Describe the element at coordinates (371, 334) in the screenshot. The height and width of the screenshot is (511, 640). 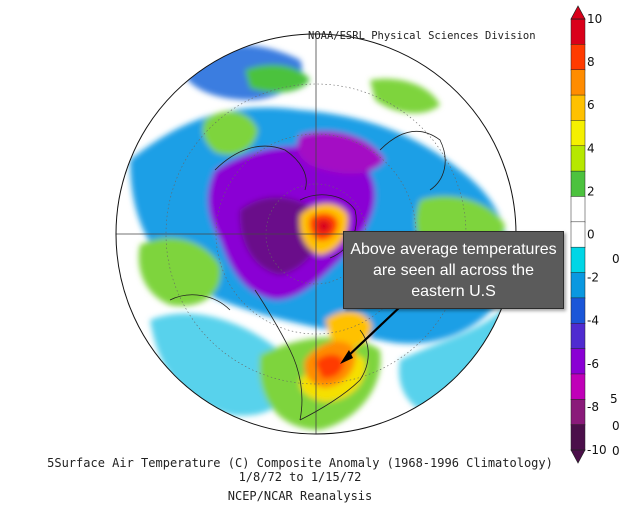
I see `callout-arrow` at that location.